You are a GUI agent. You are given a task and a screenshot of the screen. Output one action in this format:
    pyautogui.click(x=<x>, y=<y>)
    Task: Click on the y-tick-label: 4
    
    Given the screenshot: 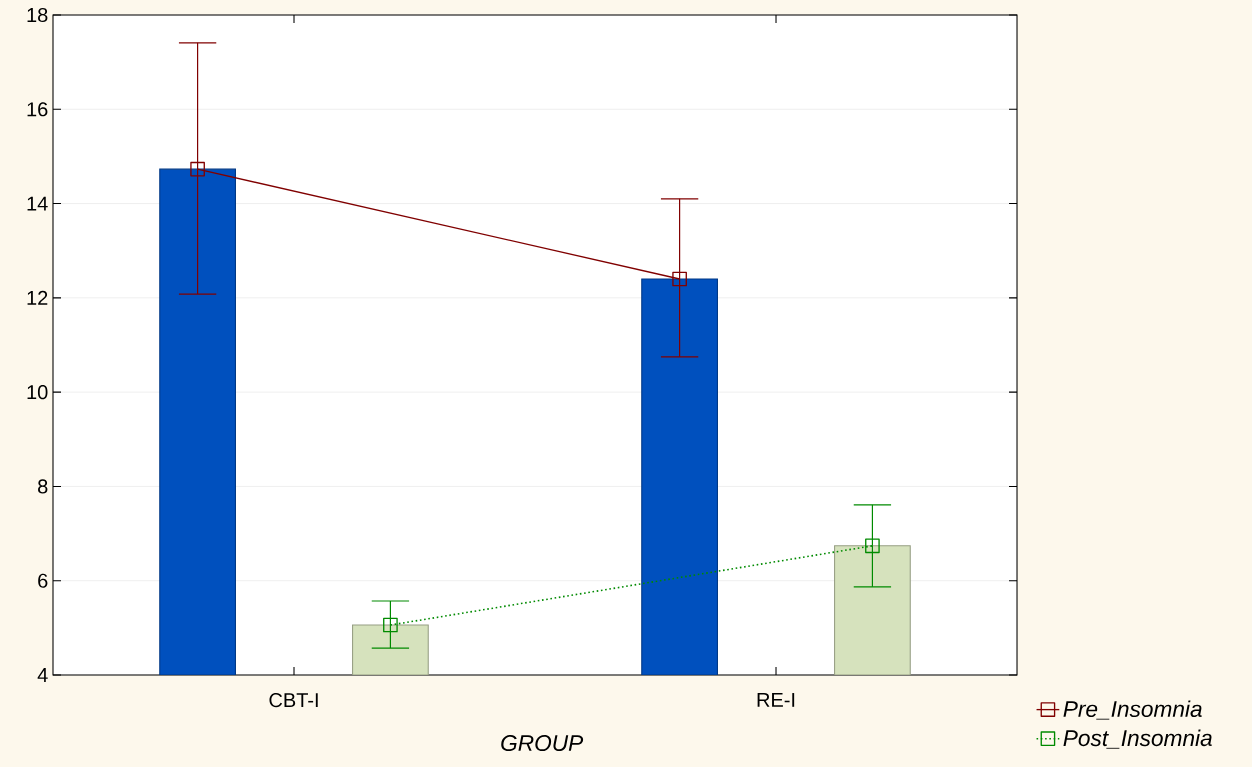 What is the action you would take?
    pyautogui.click(x=42, y=675)
    